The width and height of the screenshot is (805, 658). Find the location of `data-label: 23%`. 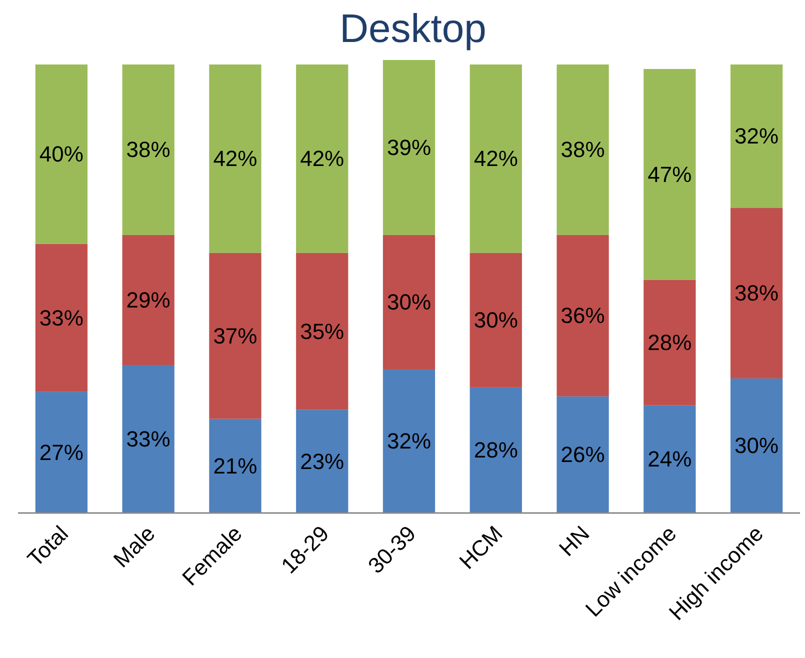

data-label: 23% is located at coordinates (322, 461).